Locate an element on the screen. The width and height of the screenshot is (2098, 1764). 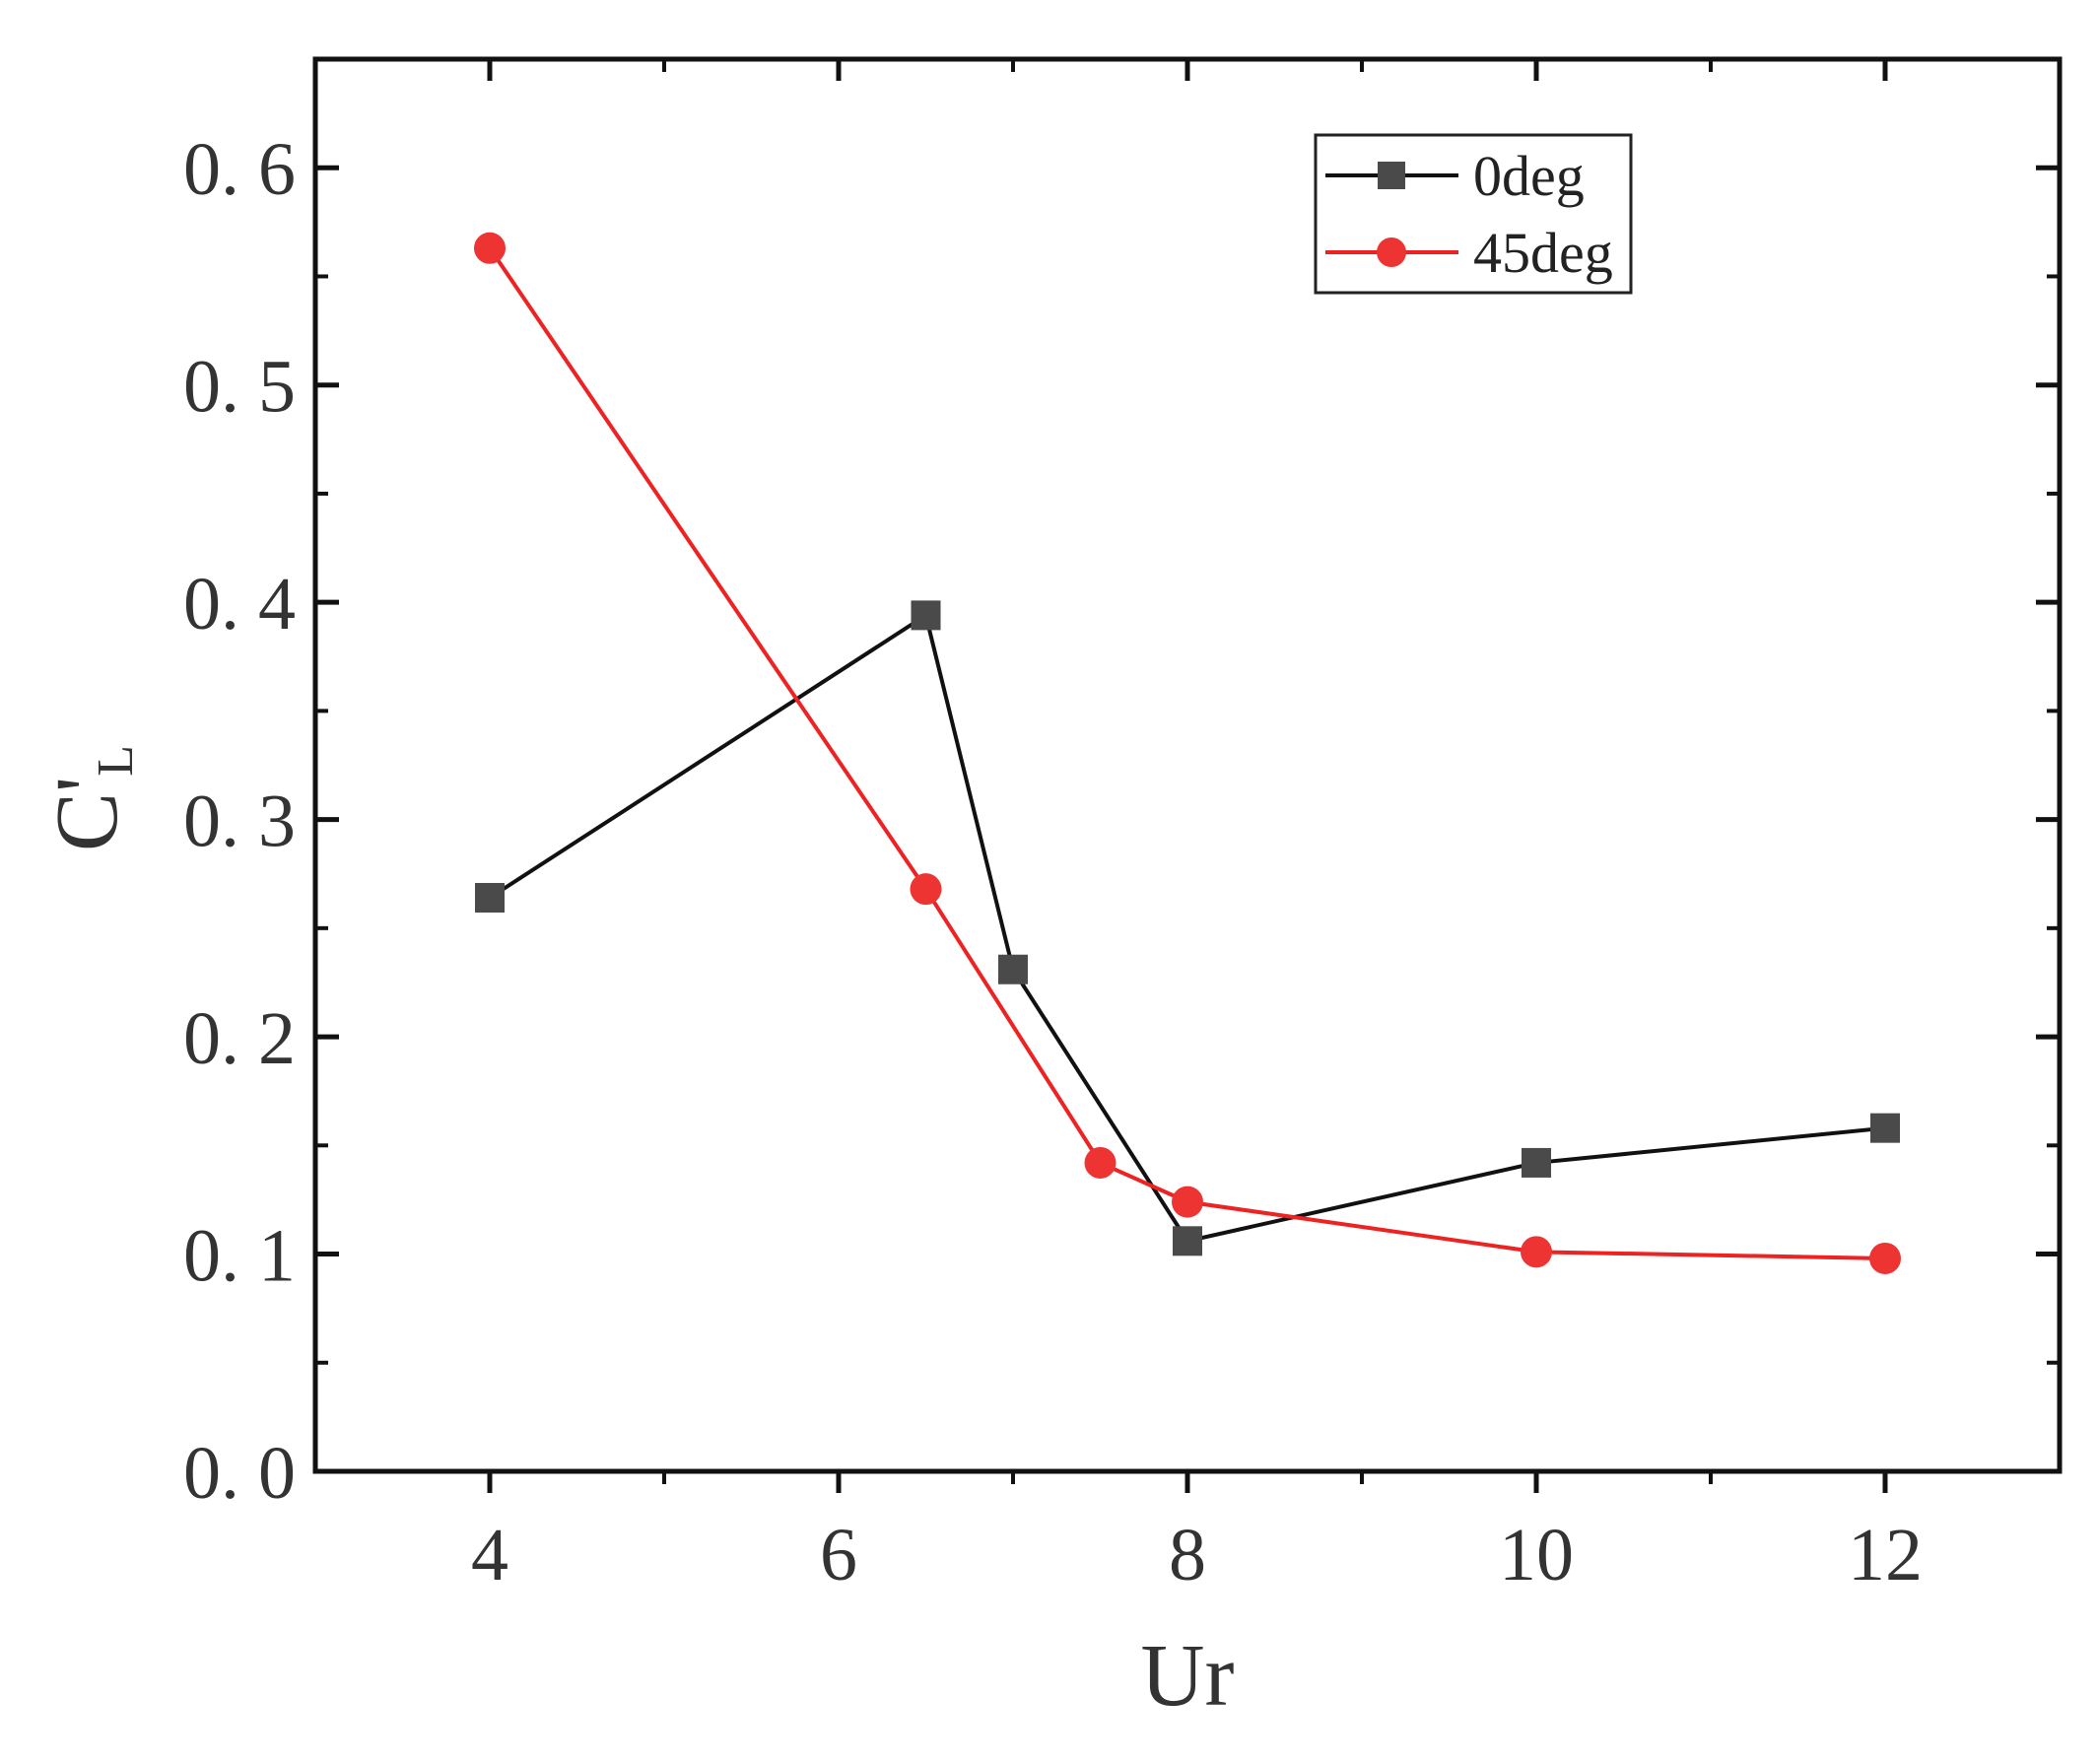
legend-box is located at coordinates (1473, 214).